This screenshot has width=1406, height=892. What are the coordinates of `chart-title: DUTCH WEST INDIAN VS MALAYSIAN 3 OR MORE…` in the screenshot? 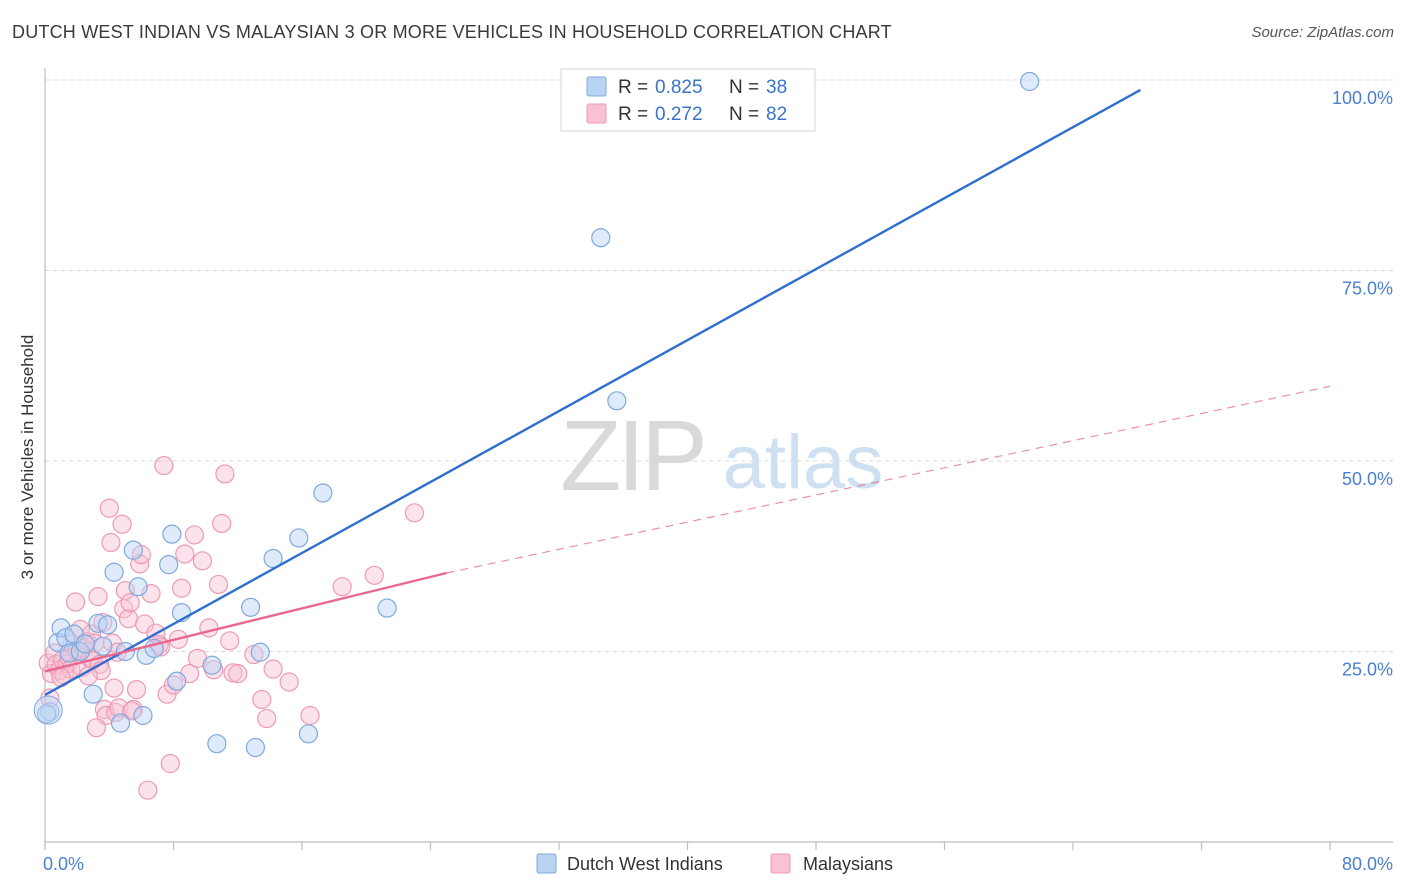 It's located at (452, 32).